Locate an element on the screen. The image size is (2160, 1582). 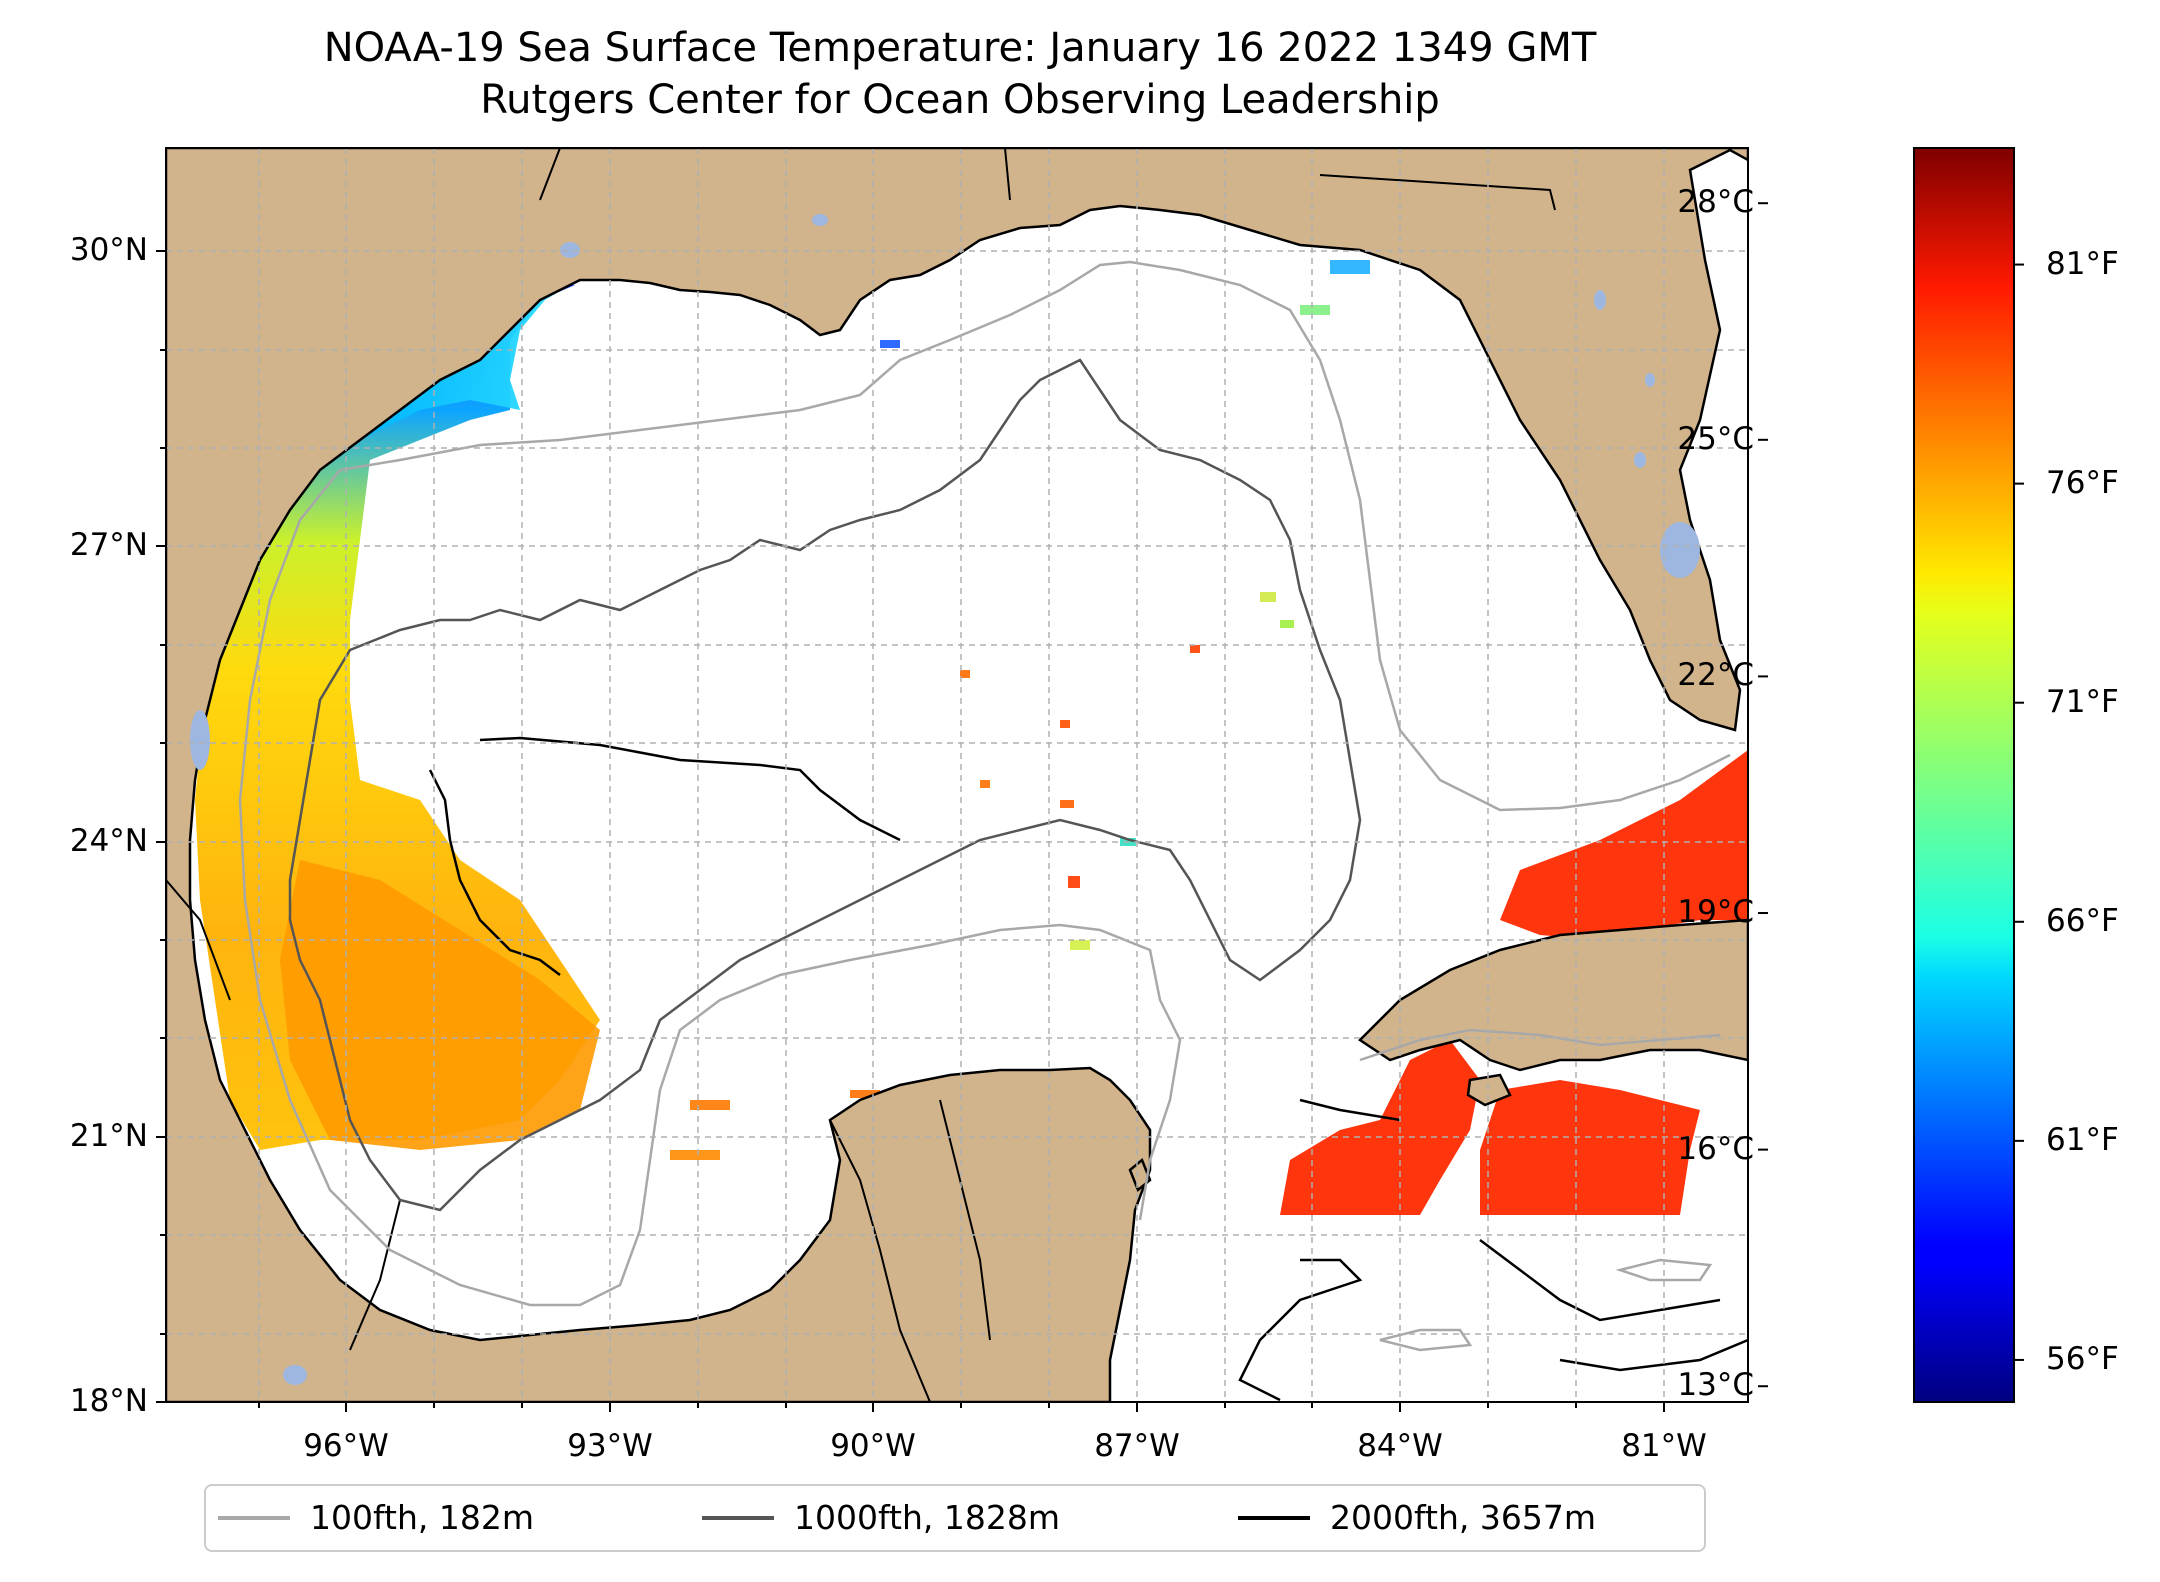
colorbar-f-ticks is located at coordinates (2019, 812).